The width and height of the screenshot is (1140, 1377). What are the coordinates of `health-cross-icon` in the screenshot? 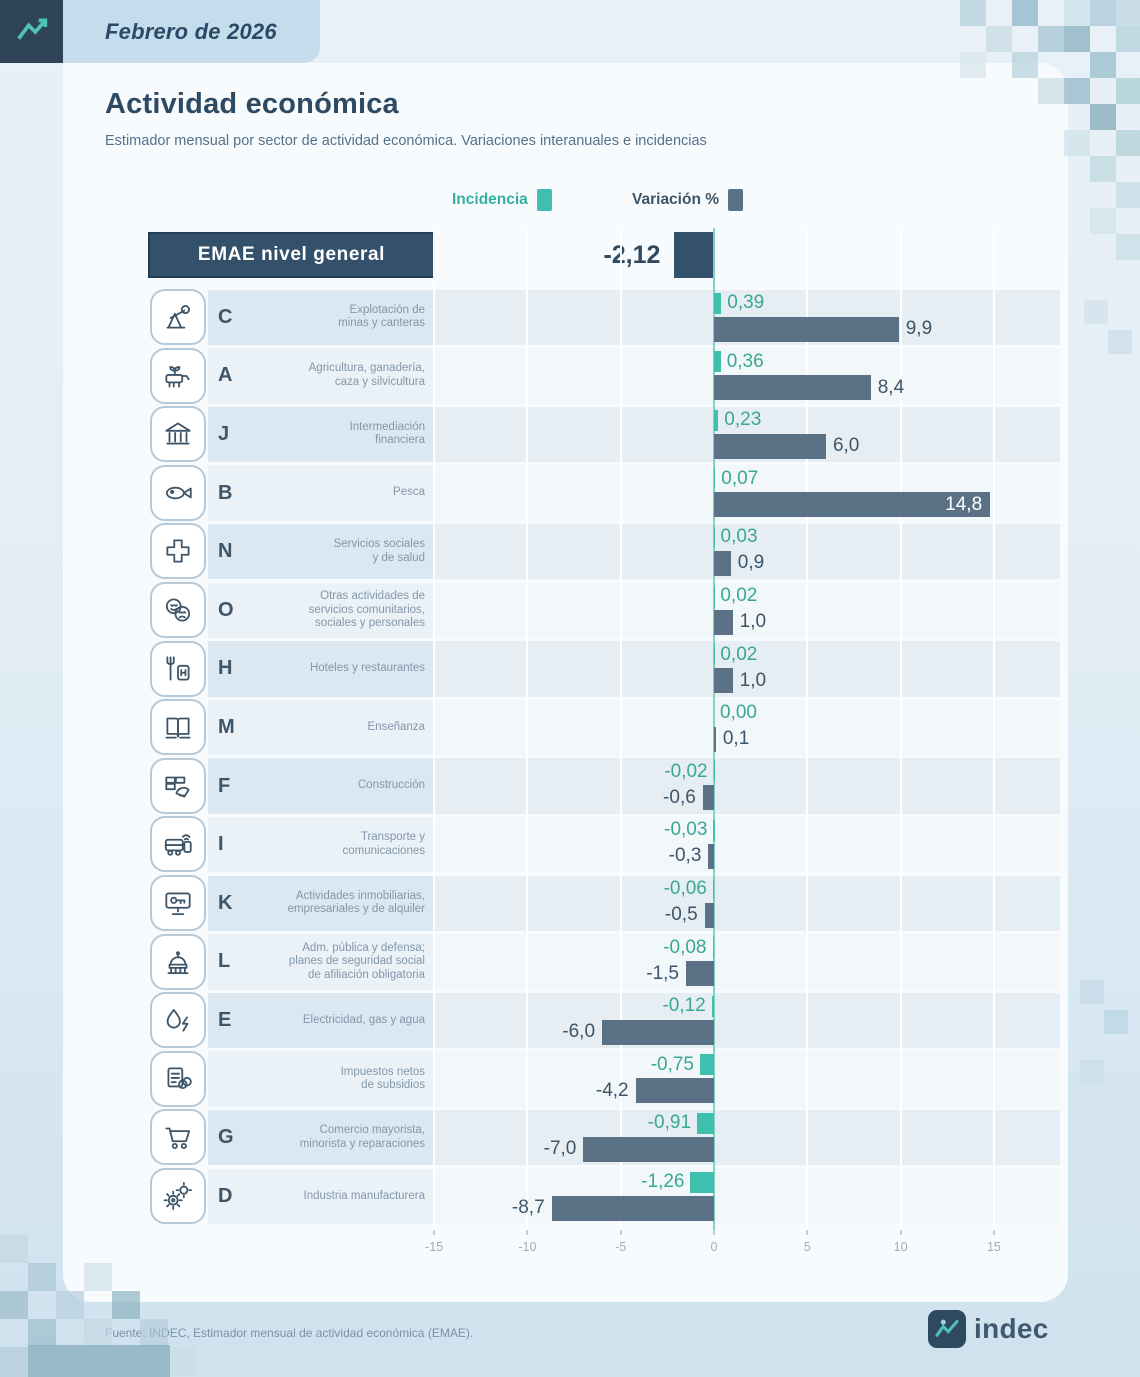 It's located at (178, 551).